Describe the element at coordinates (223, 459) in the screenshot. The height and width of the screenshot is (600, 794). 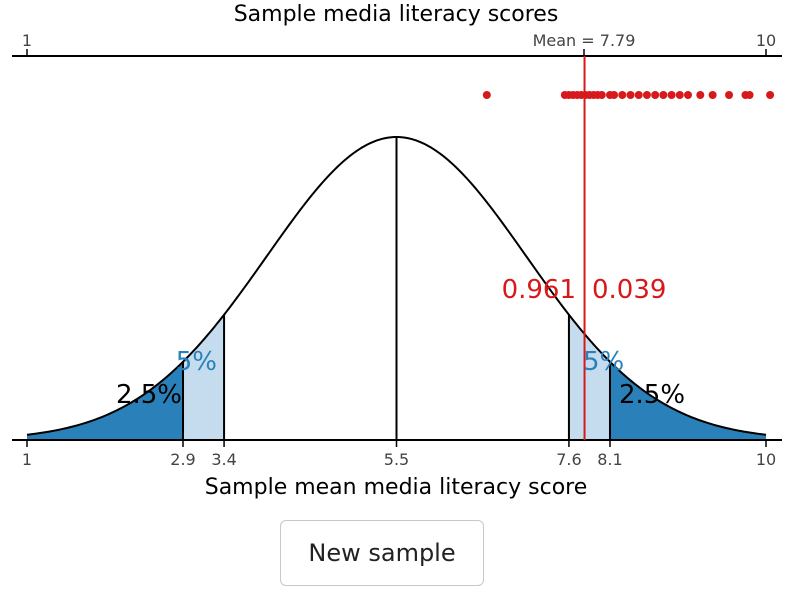
I see `bottom-tick-label: 3.4` at that location.